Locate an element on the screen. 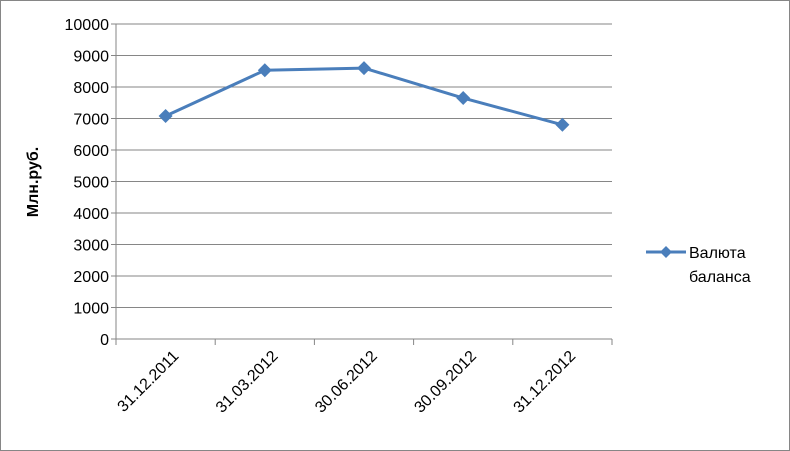  legend-marker-diamond-icon is located at coordinates (666, 252).